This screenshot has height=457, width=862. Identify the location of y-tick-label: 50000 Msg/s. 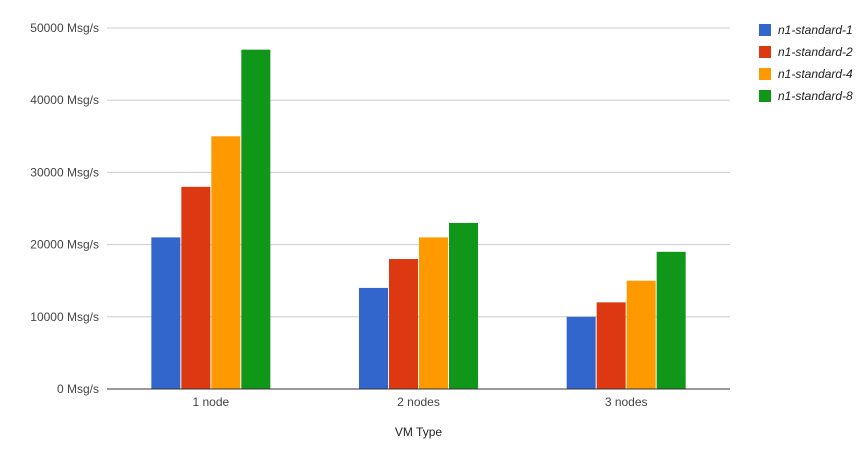
(64, 28).